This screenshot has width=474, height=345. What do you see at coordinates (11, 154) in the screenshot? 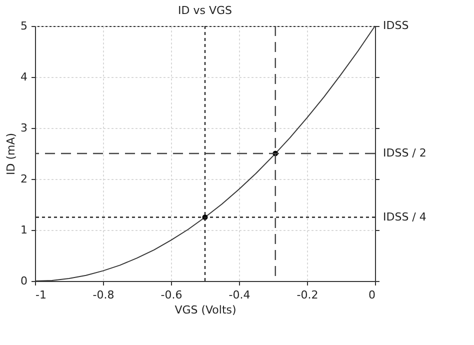
I see `y-axis-title: ID (mA)` at bounding box center [11, 154].